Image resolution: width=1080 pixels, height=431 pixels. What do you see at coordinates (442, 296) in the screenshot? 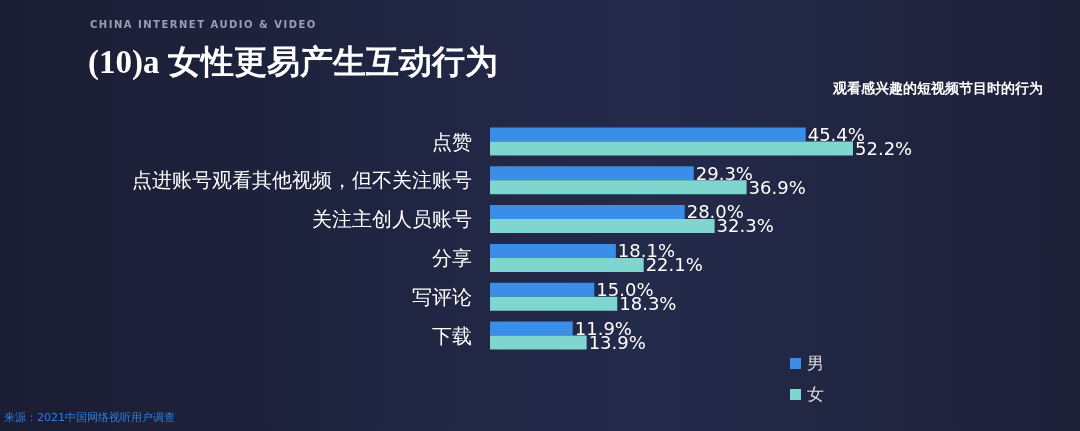
I see `y-tick-label: 写评论` at bounding box center [442, 296].